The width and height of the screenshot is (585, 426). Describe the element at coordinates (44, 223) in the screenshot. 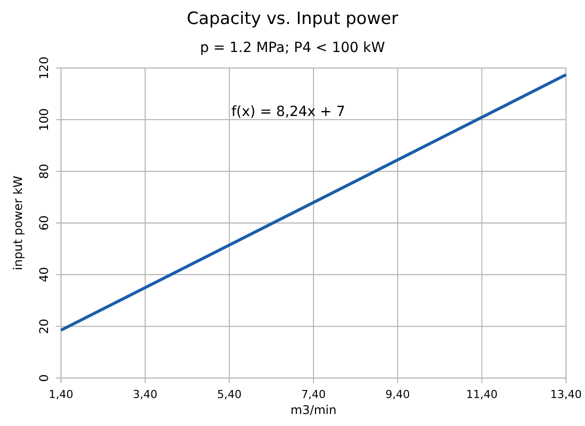

I see `y-tick-label: 60` at that location.